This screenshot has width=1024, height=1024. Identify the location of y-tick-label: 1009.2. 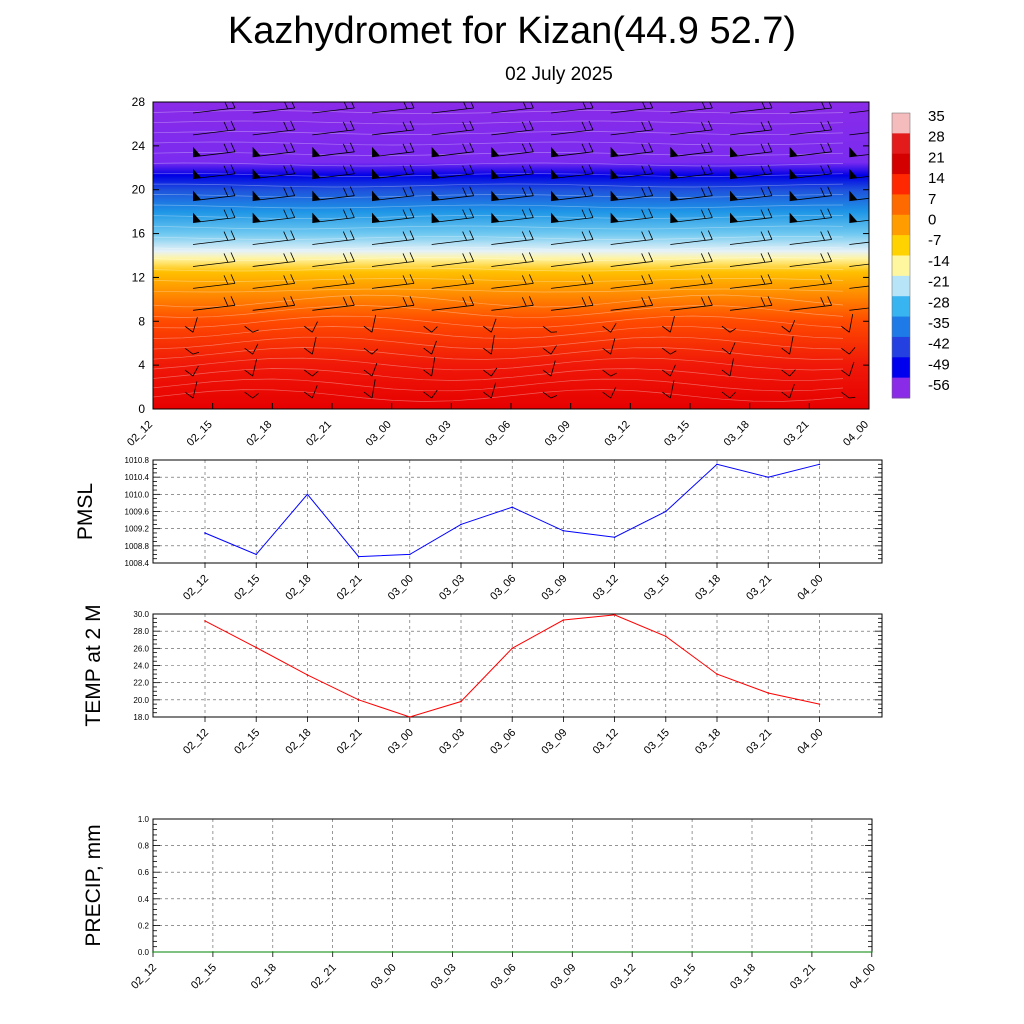
(137, 529).